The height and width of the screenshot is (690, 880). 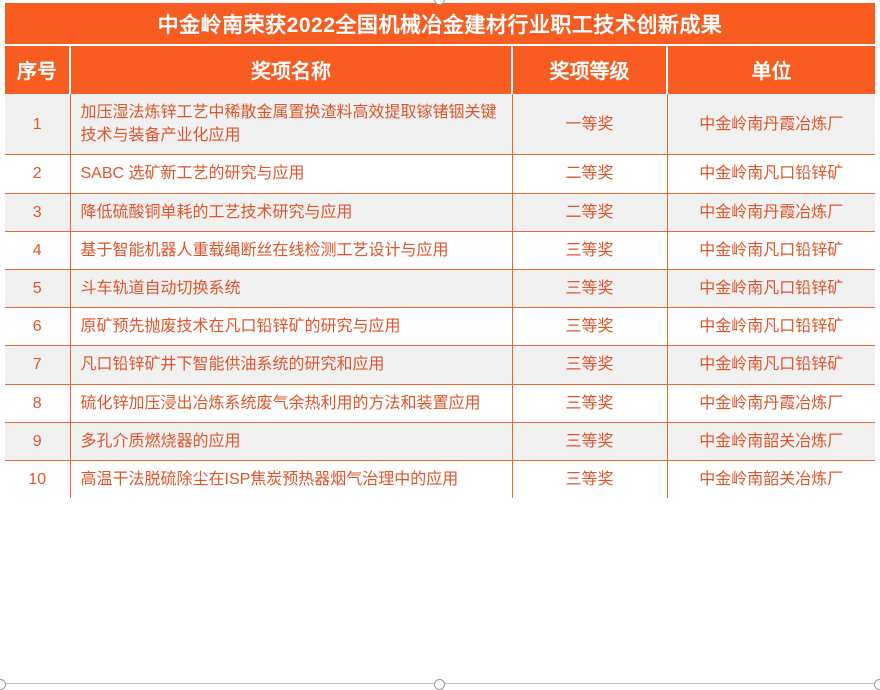 I want to click on table-row: 5 斗车轨道自动切换系统 三等奖 中金岭南凡口铅锌矿, so click(x=440, y=288).